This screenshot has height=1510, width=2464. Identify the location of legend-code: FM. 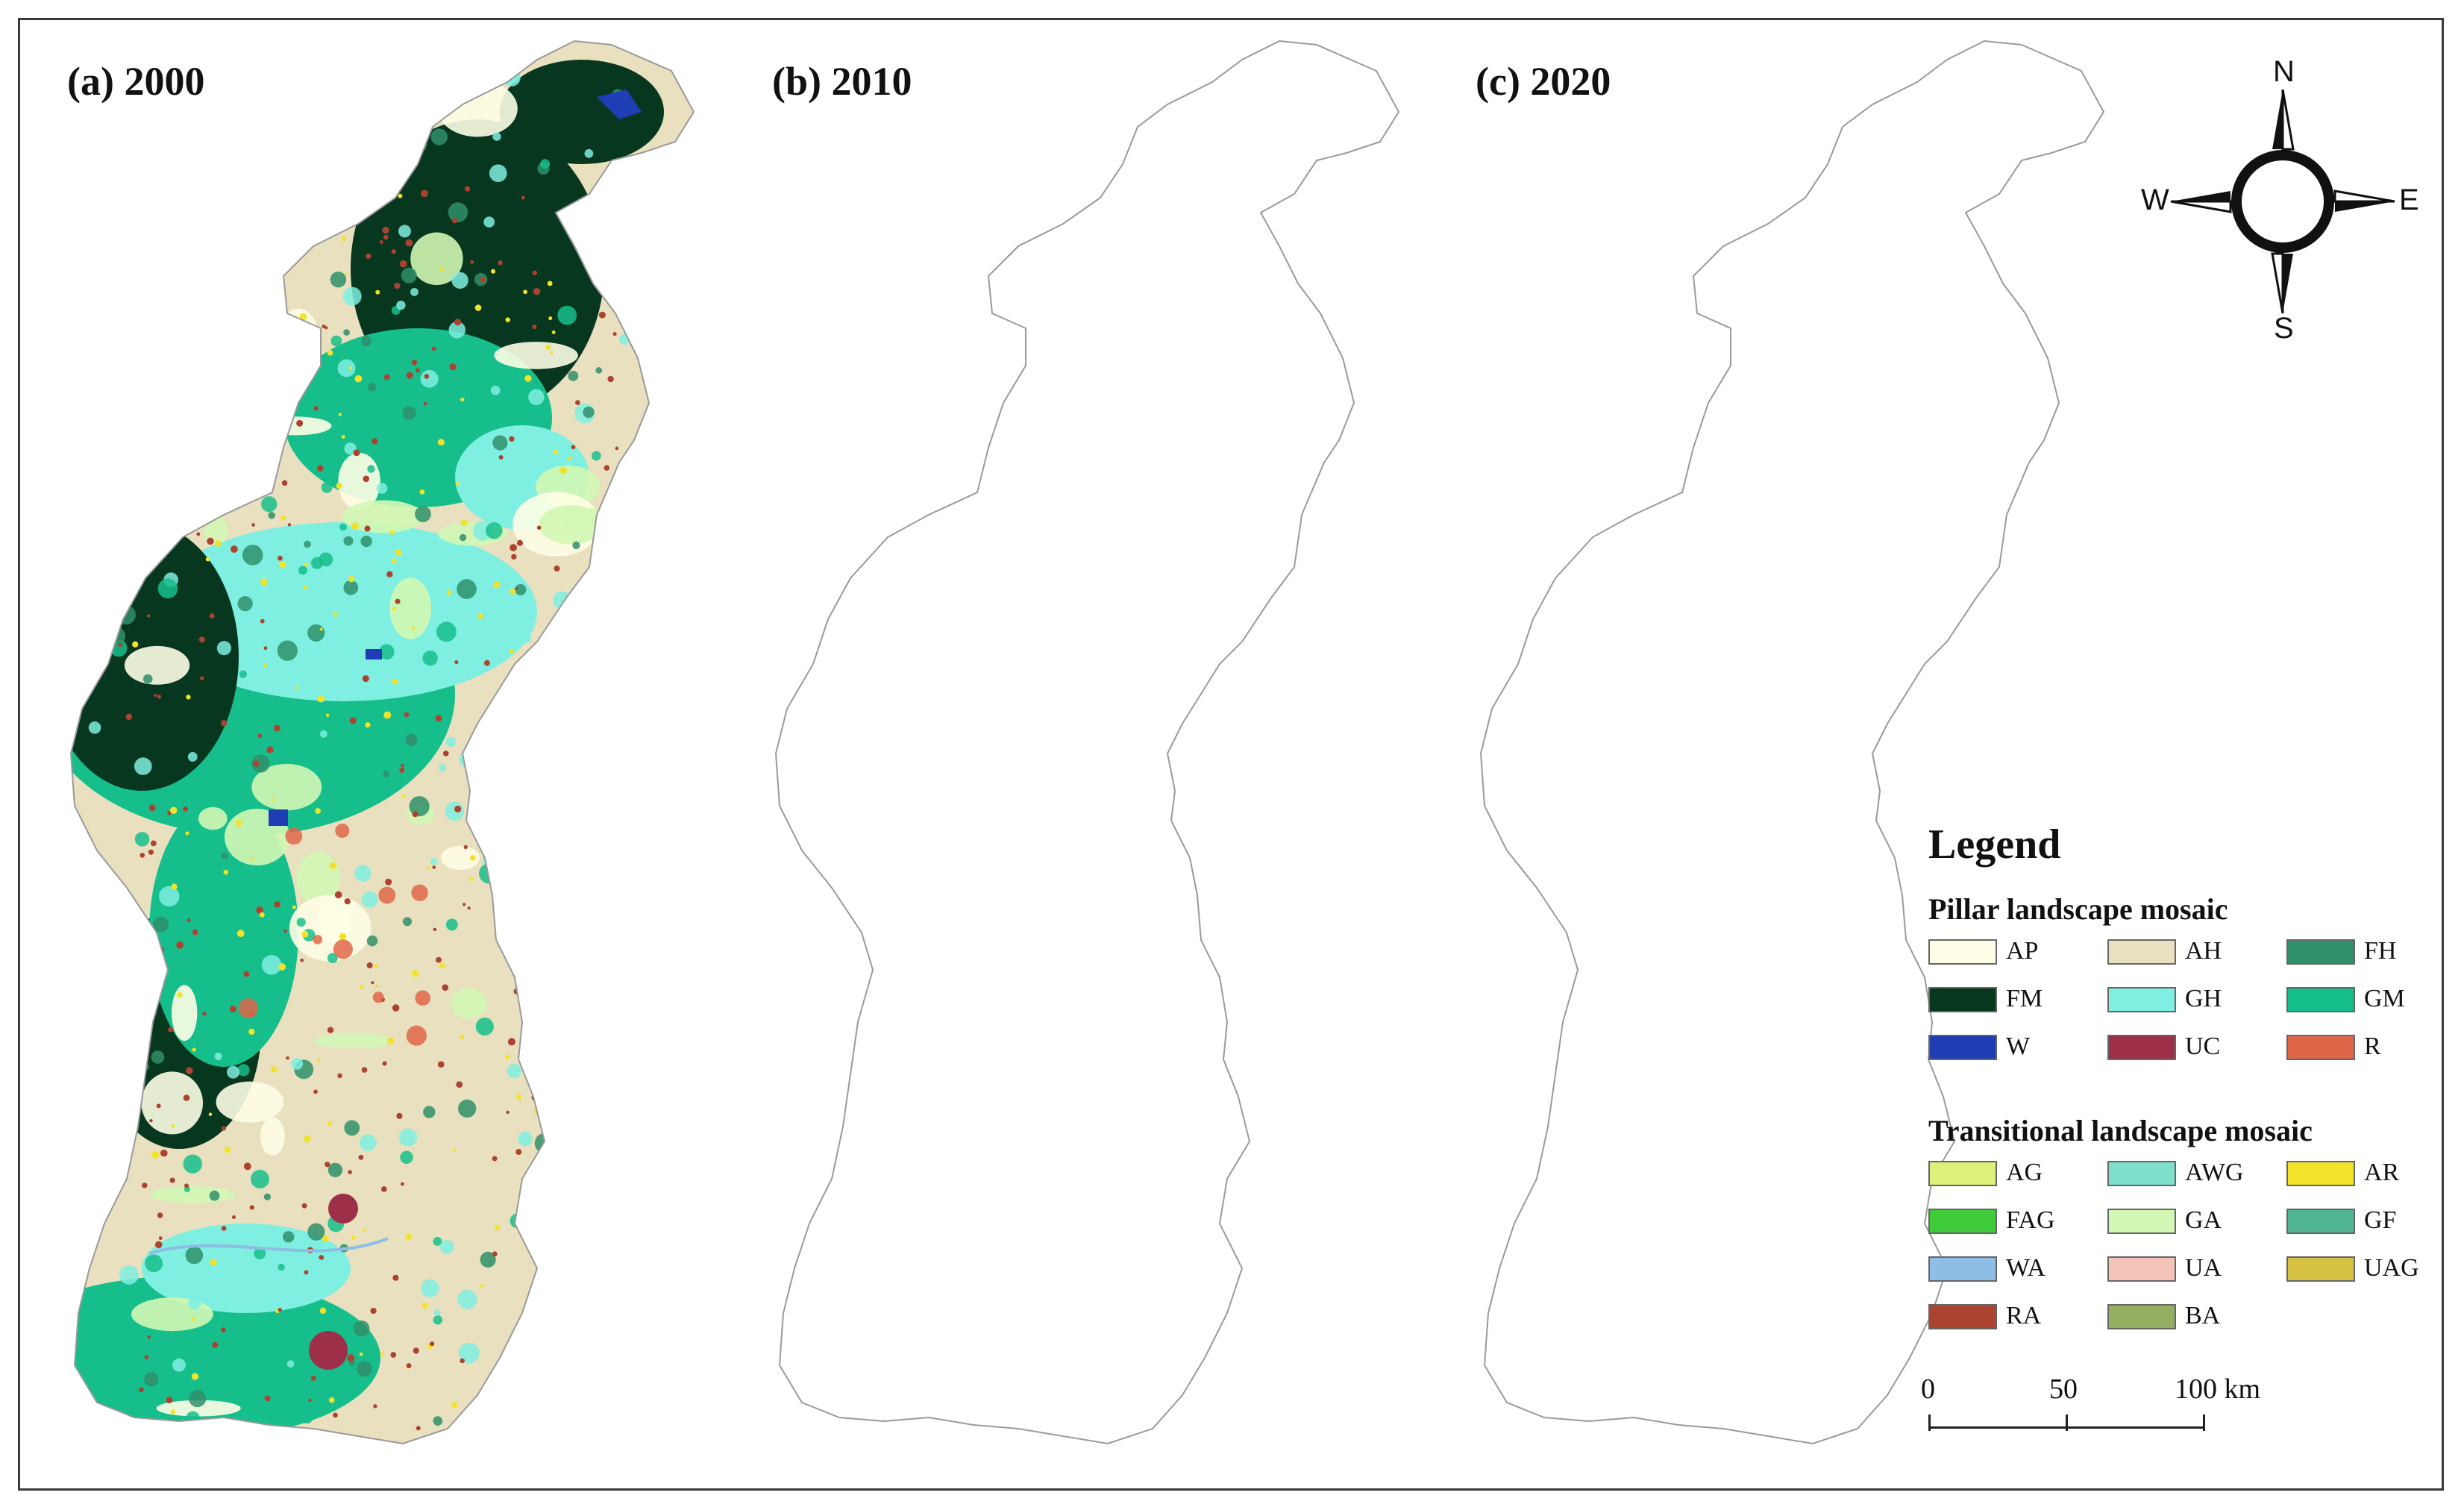
(2024, 999).